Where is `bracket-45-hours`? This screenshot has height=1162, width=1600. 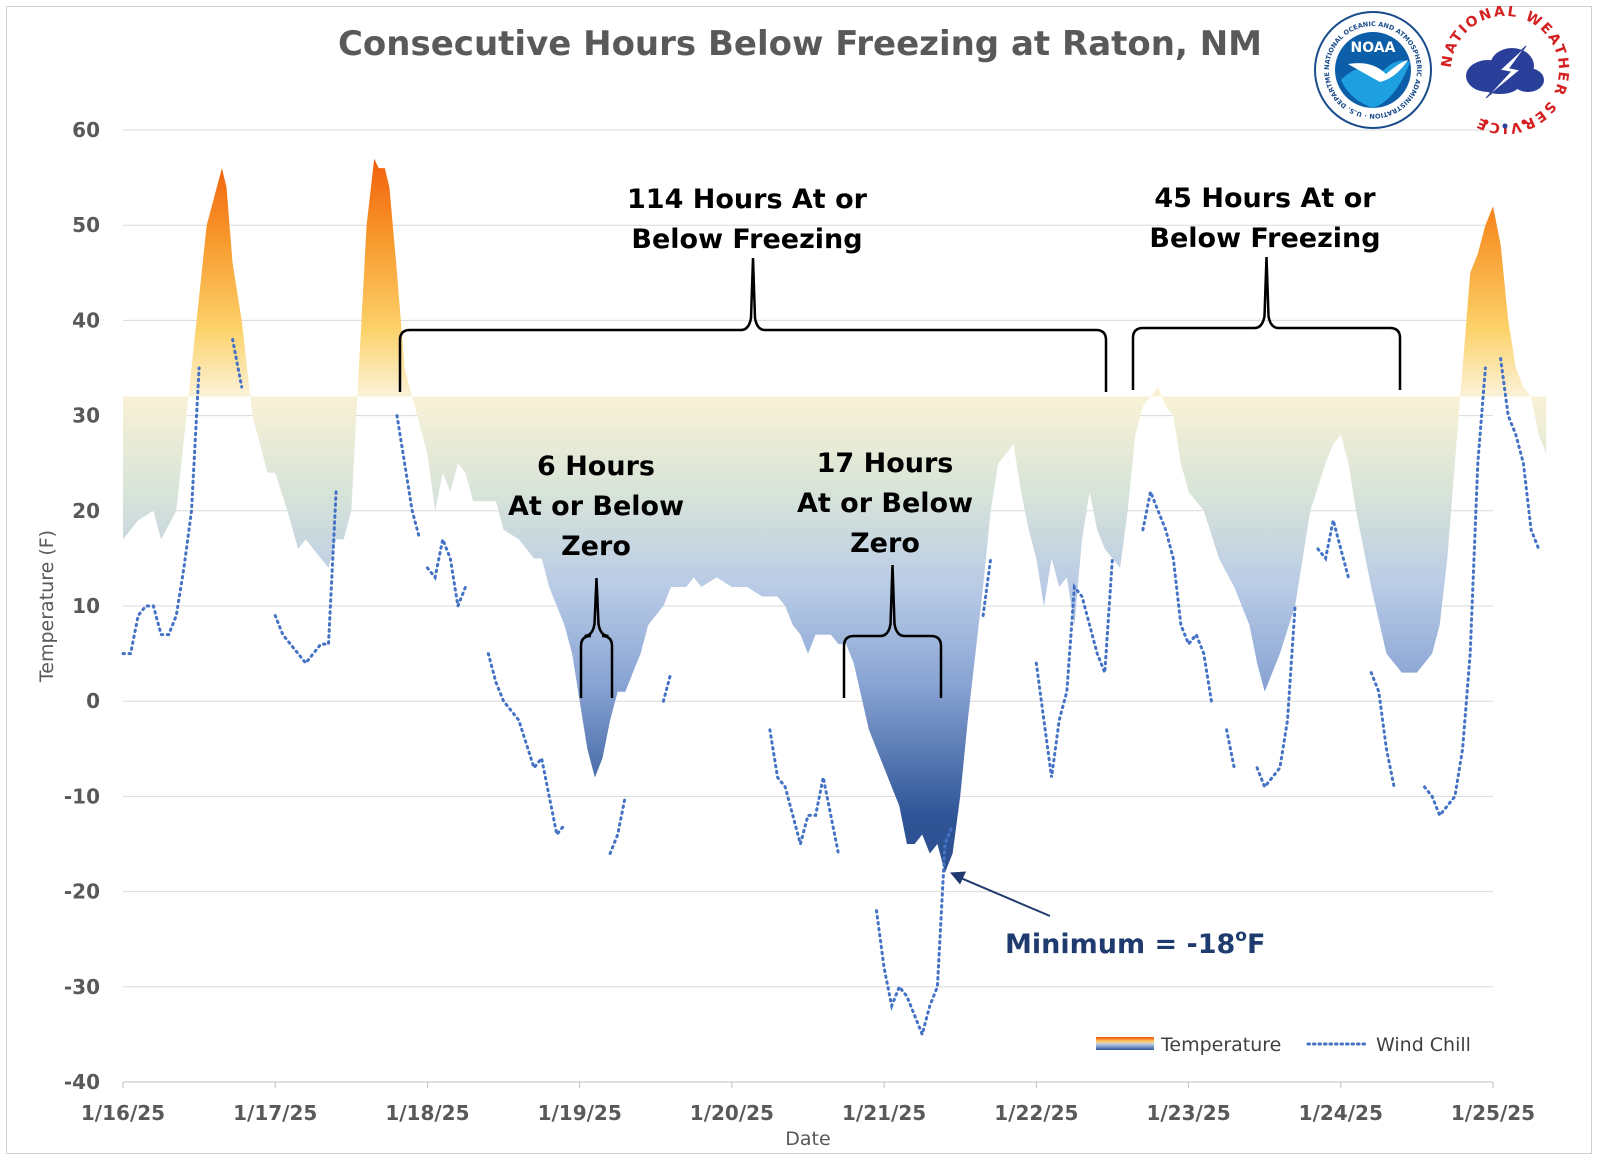
bracket-45-hours is located at coordinates (1266, 323).